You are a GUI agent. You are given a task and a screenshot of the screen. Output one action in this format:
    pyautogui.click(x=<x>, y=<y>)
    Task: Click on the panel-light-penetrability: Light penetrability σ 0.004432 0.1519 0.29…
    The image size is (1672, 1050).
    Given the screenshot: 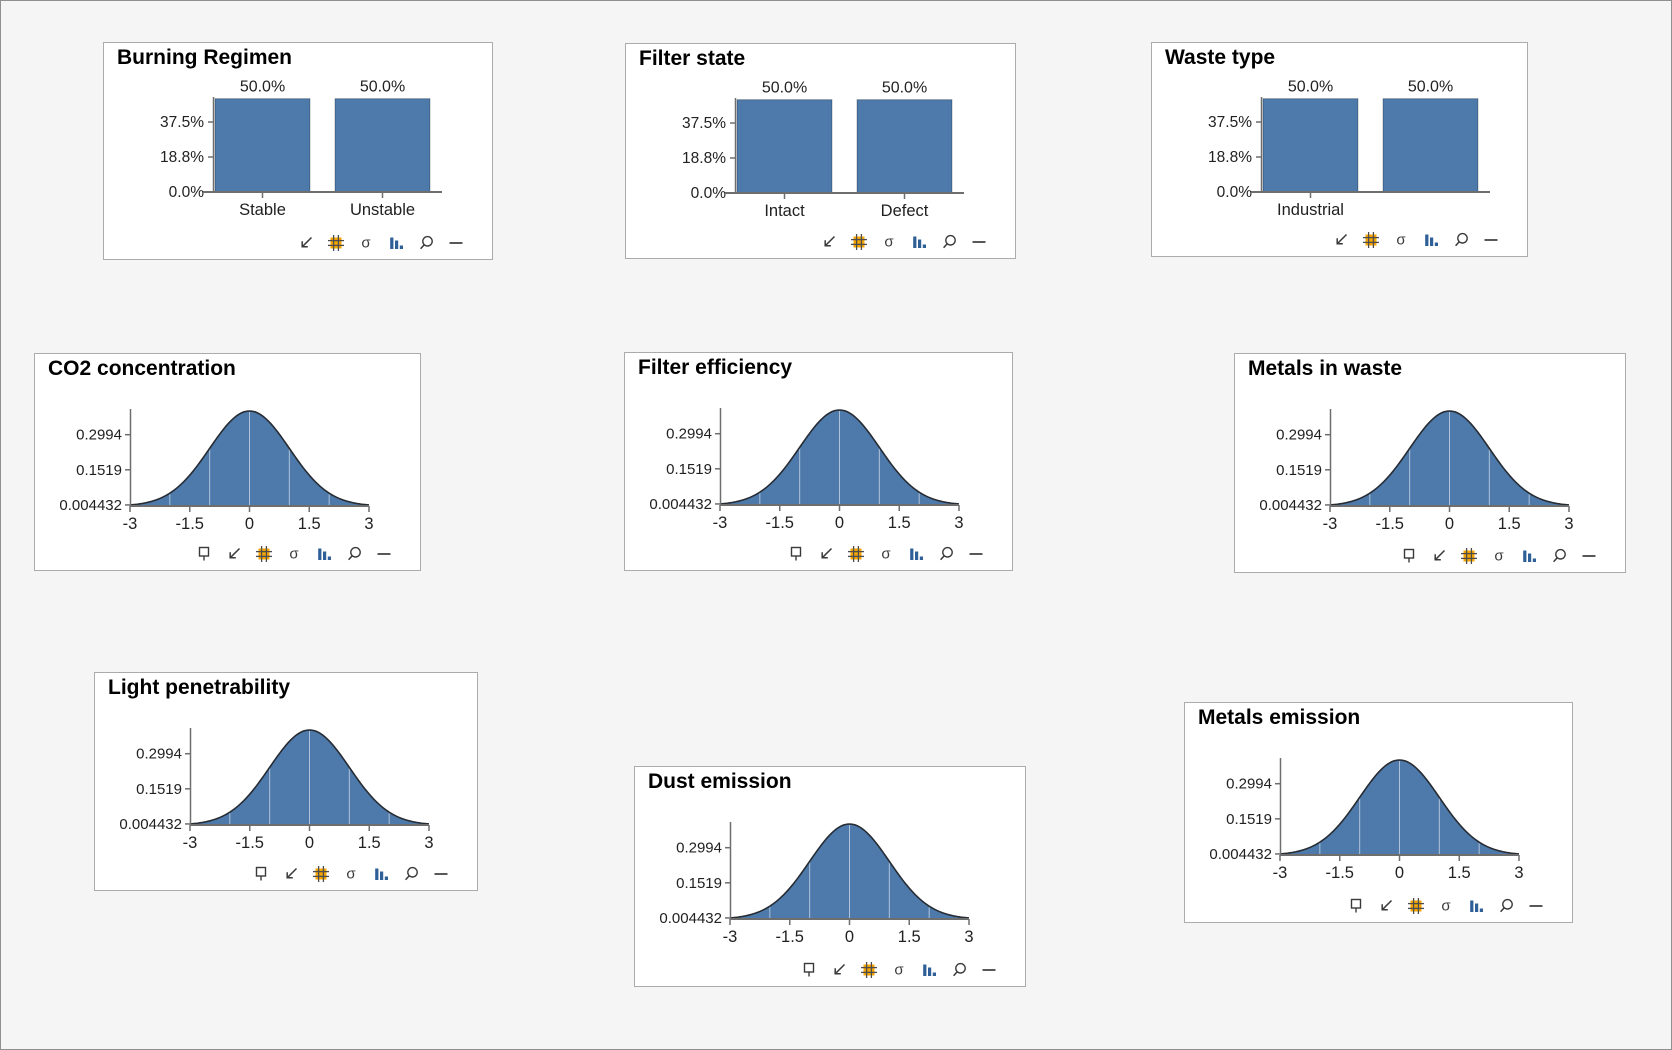 What is the action you would take?
    pyautogui.click(x=286, y=781)
    